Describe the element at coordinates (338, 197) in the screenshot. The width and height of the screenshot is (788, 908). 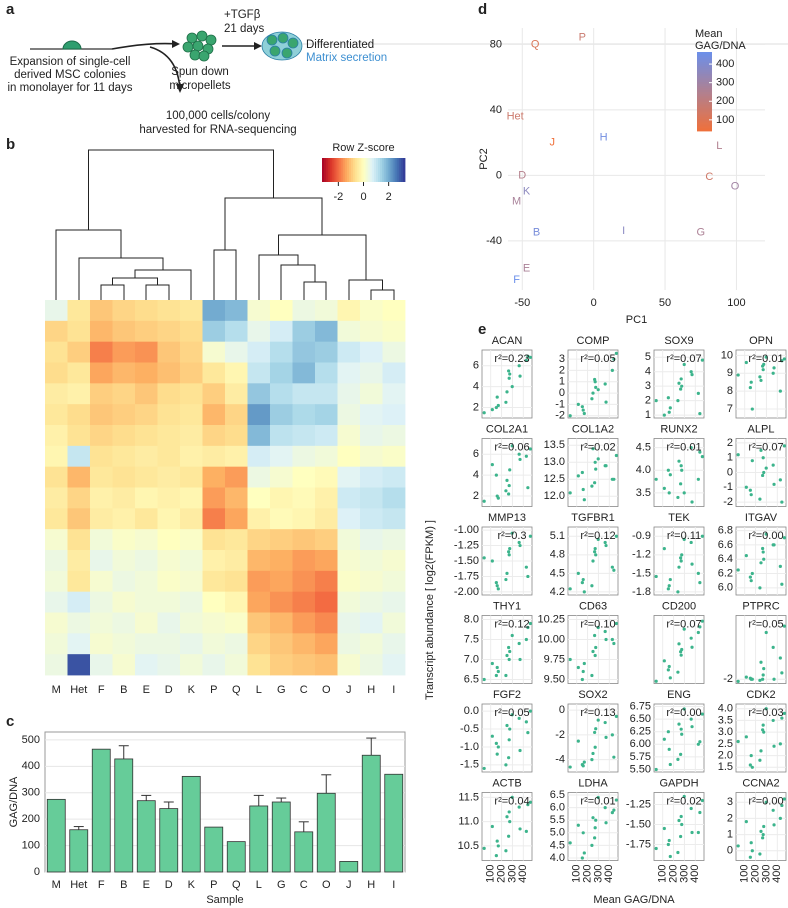
I see `colorbar-tick-label: -2` at that location.